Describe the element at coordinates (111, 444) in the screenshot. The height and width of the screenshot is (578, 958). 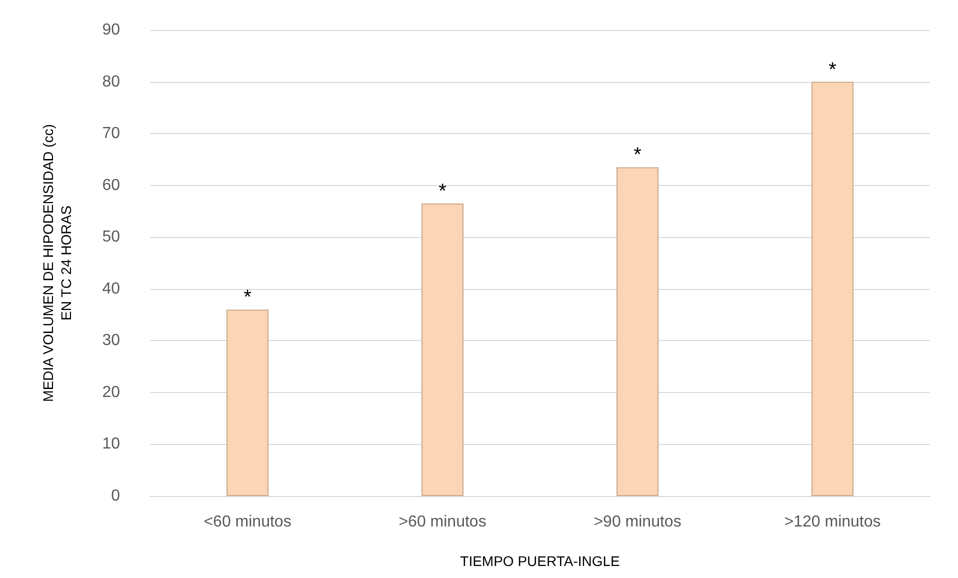
I see `y-tick-label: 10` at that location.